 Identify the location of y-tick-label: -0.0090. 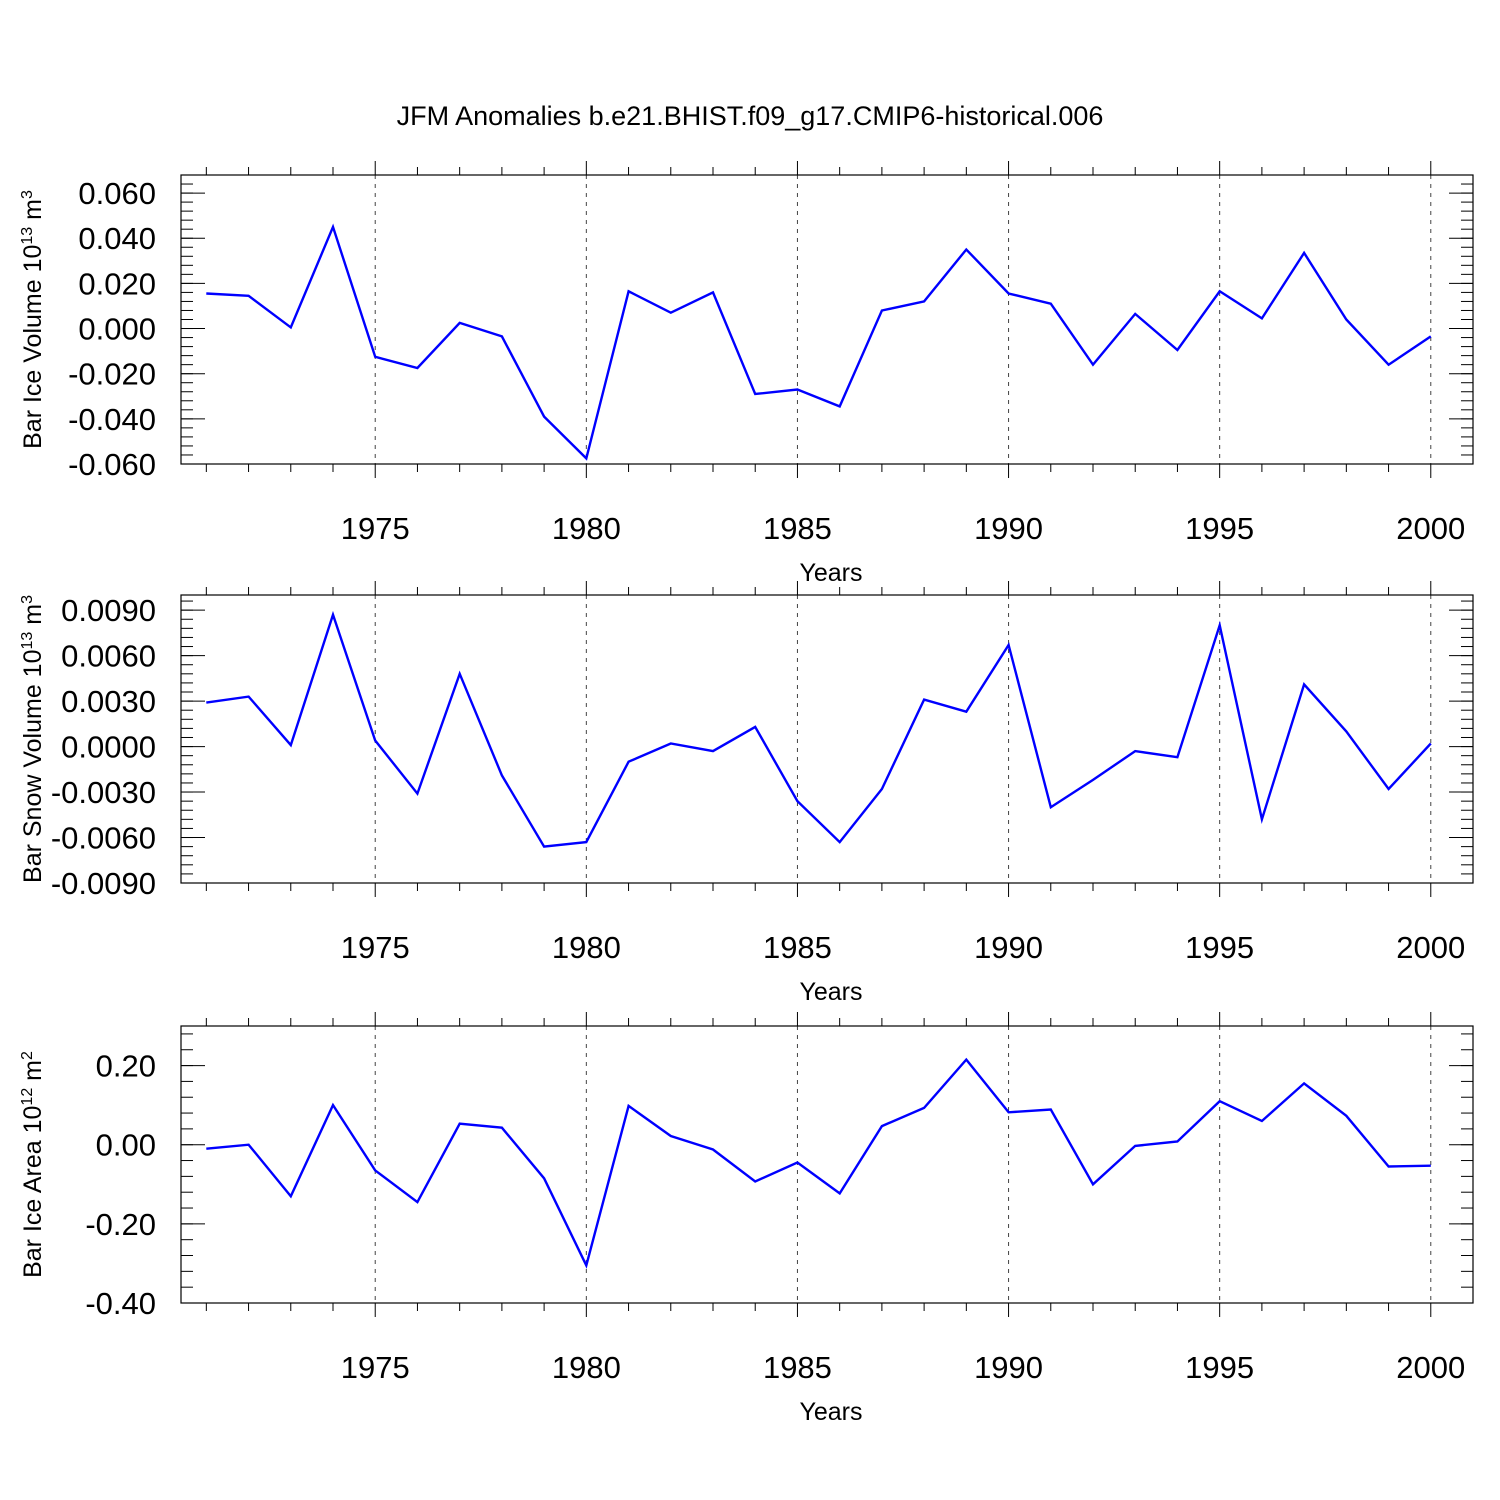
(103, 883).